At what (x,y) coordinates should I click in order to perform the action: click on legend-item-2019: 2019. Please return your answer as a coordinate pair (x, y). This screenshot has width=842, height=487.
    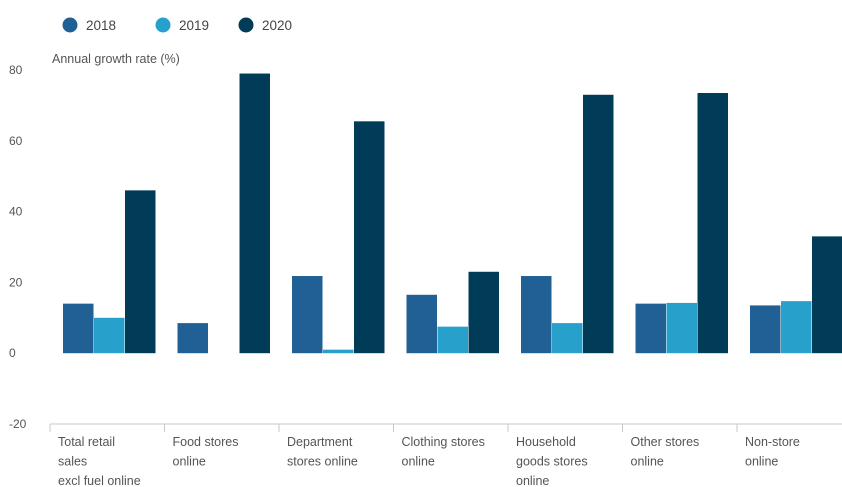
    Looking at the image, I should click on (182, 25).